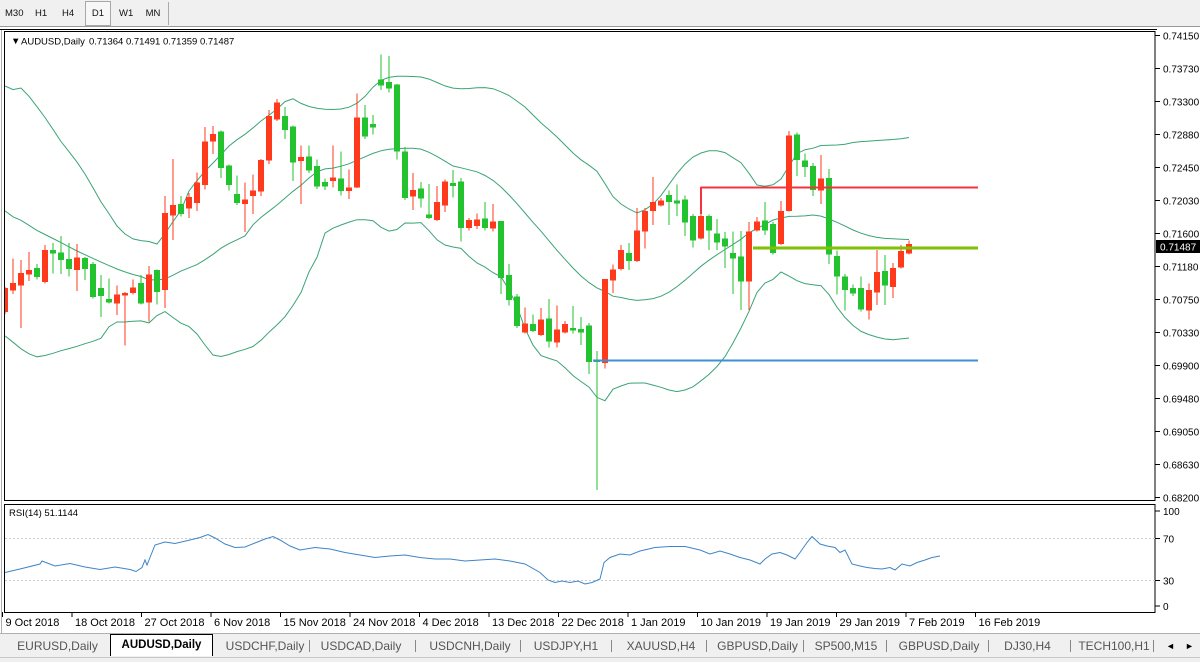 This screenshot has height=662, width=1200. What do you see at coordinates (53, 42) in the screenshot?
I see `svg-text: AUDUSD,Daily` at bounding box center [53, 42].